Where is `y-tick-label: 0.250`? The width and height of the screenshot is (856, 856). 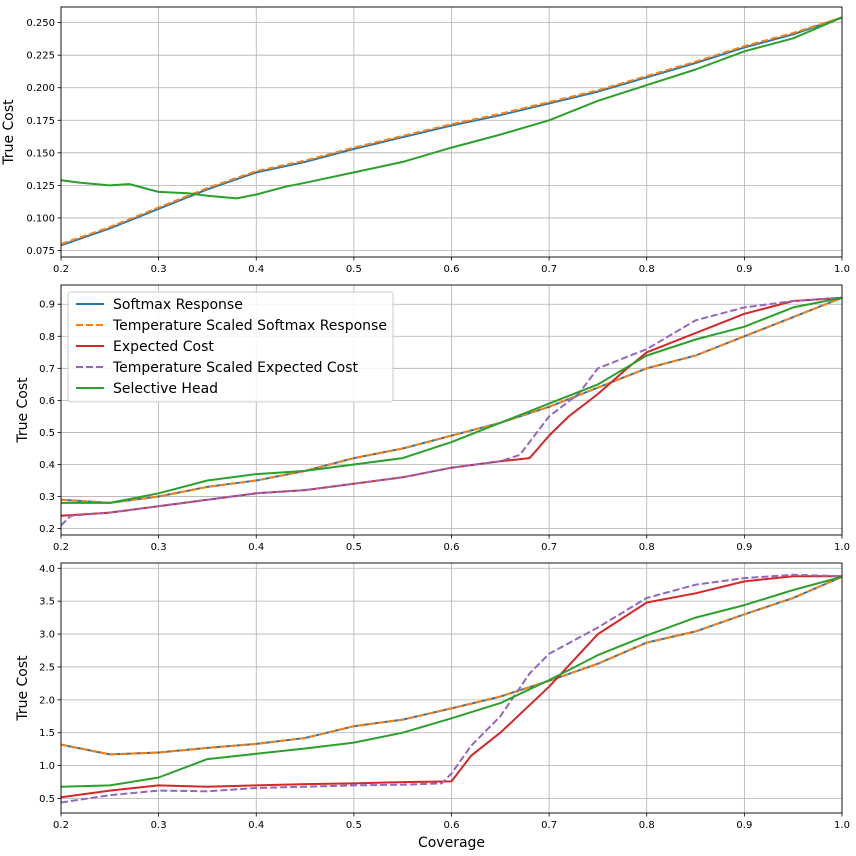
y-tick-label: 0.250 is located at coordinates (40, 23).